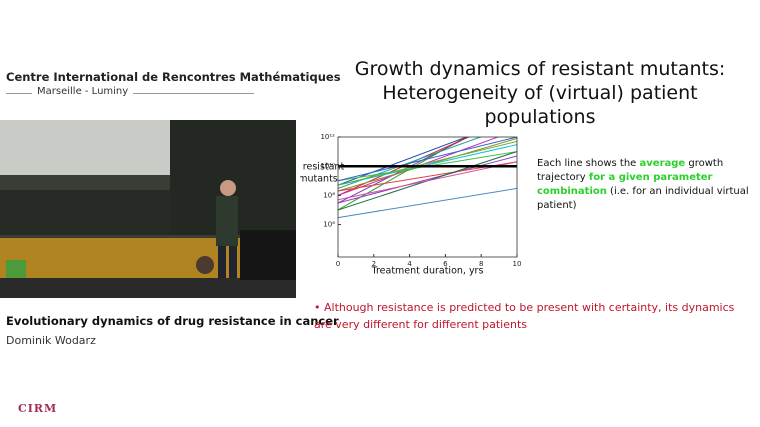 Image resolution: width=760 pixels, height=427 pixels. What do you see at coordinates (51, 340) in the screenshot?
I see `speaker: Dominik Wodarz` at bounding box center [51, 340].